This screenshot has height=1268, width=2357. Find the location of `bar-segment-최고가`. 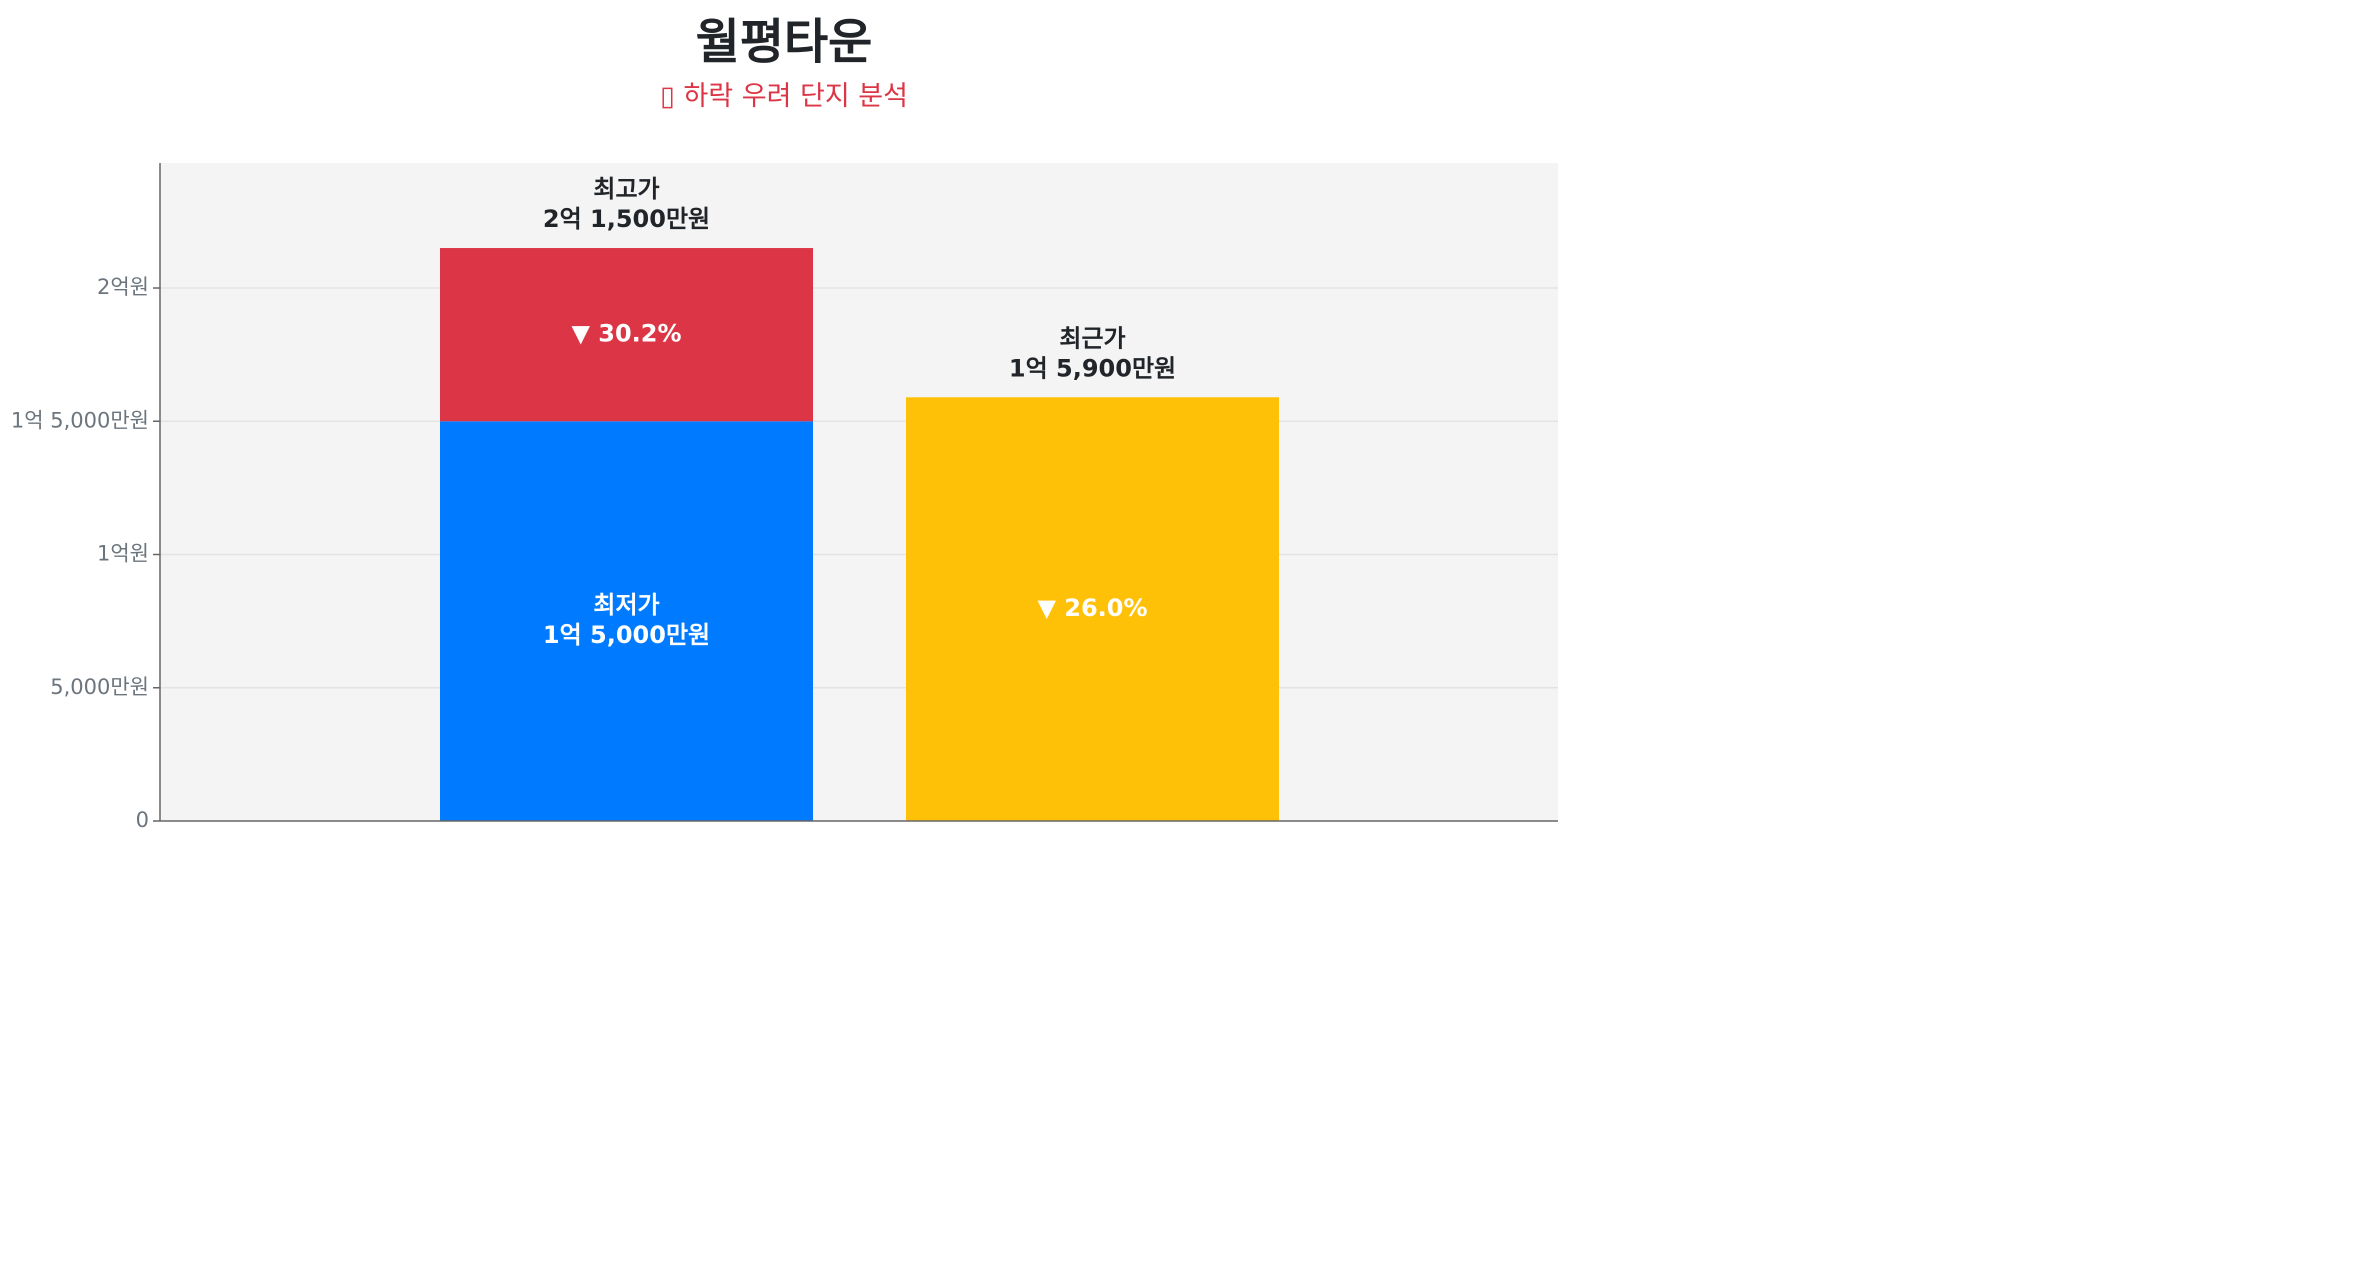

bar-segment-최고가 is located at coordinates (626, 335).